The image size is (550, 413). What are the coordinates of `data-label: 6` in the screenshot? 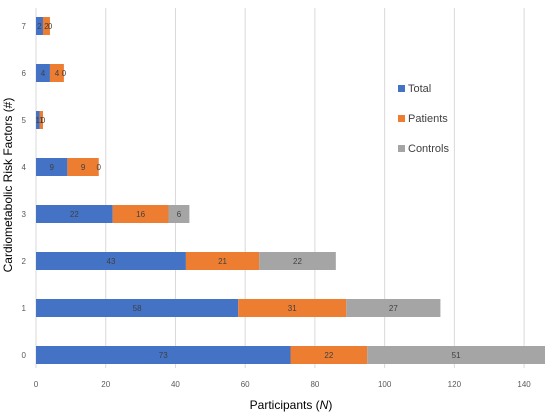 It's located at (179, 214).